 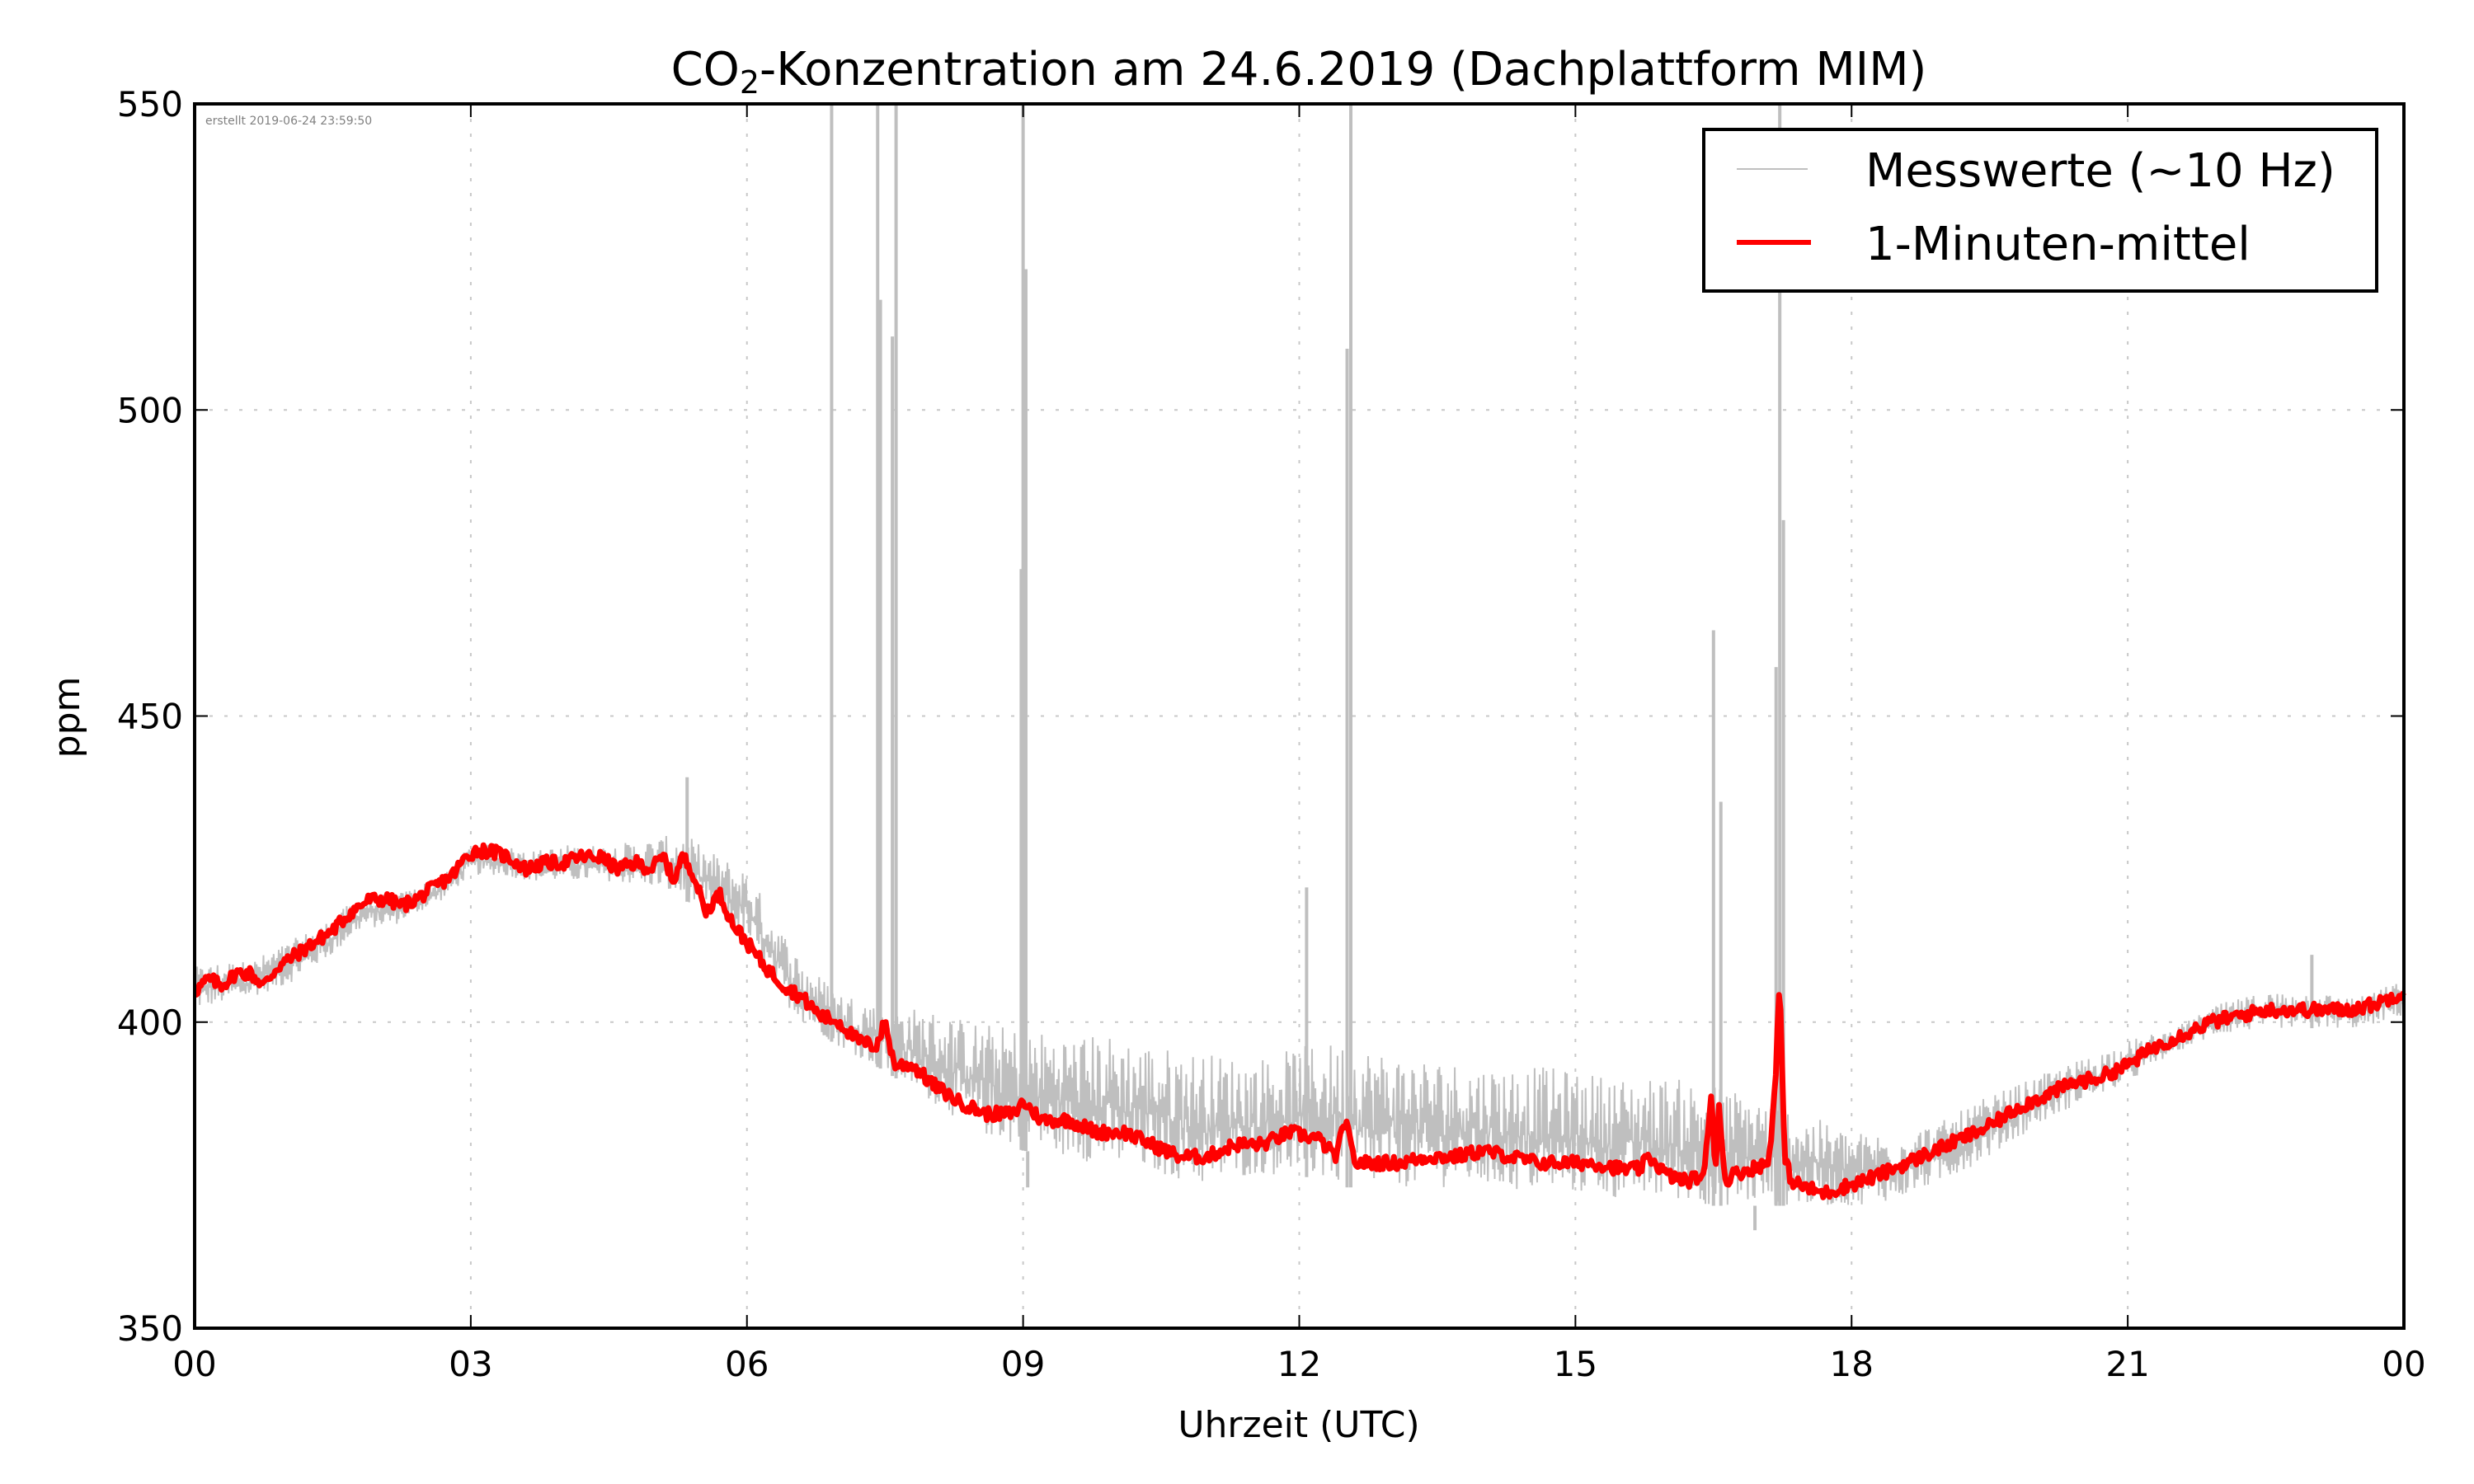 I want to click on y-tick-label: 450, so click(x=150, y=717).